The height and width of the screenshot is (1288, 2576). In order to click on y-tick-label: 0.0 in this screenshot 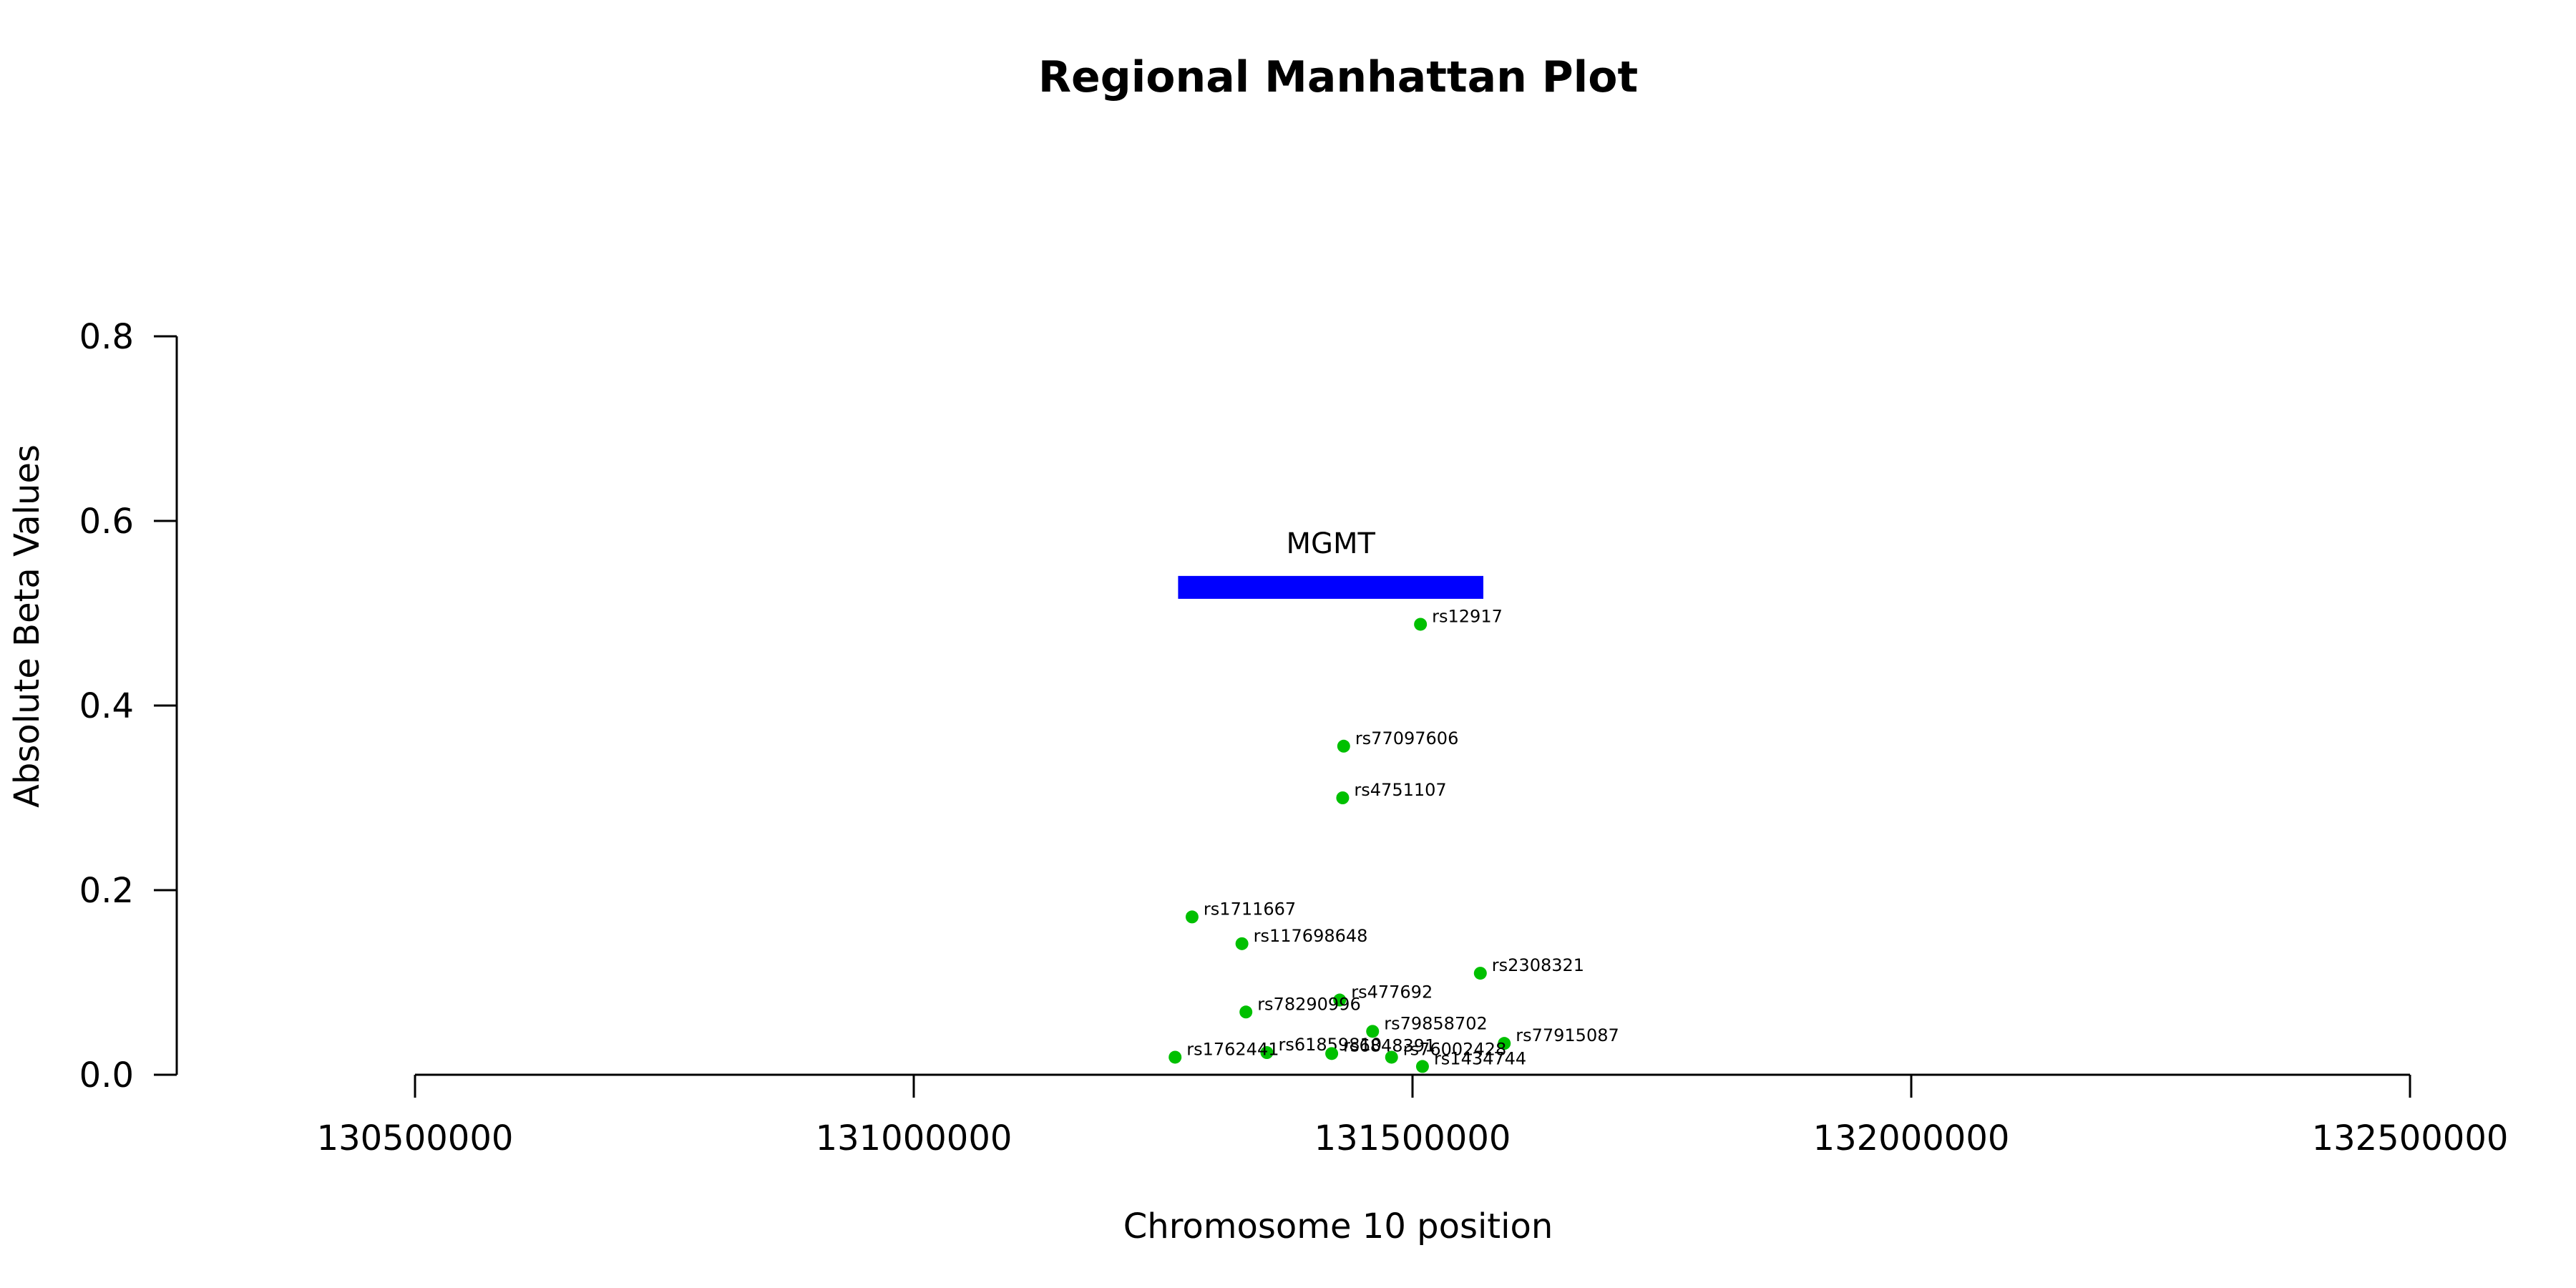, I will do `click(106, 1075)`.